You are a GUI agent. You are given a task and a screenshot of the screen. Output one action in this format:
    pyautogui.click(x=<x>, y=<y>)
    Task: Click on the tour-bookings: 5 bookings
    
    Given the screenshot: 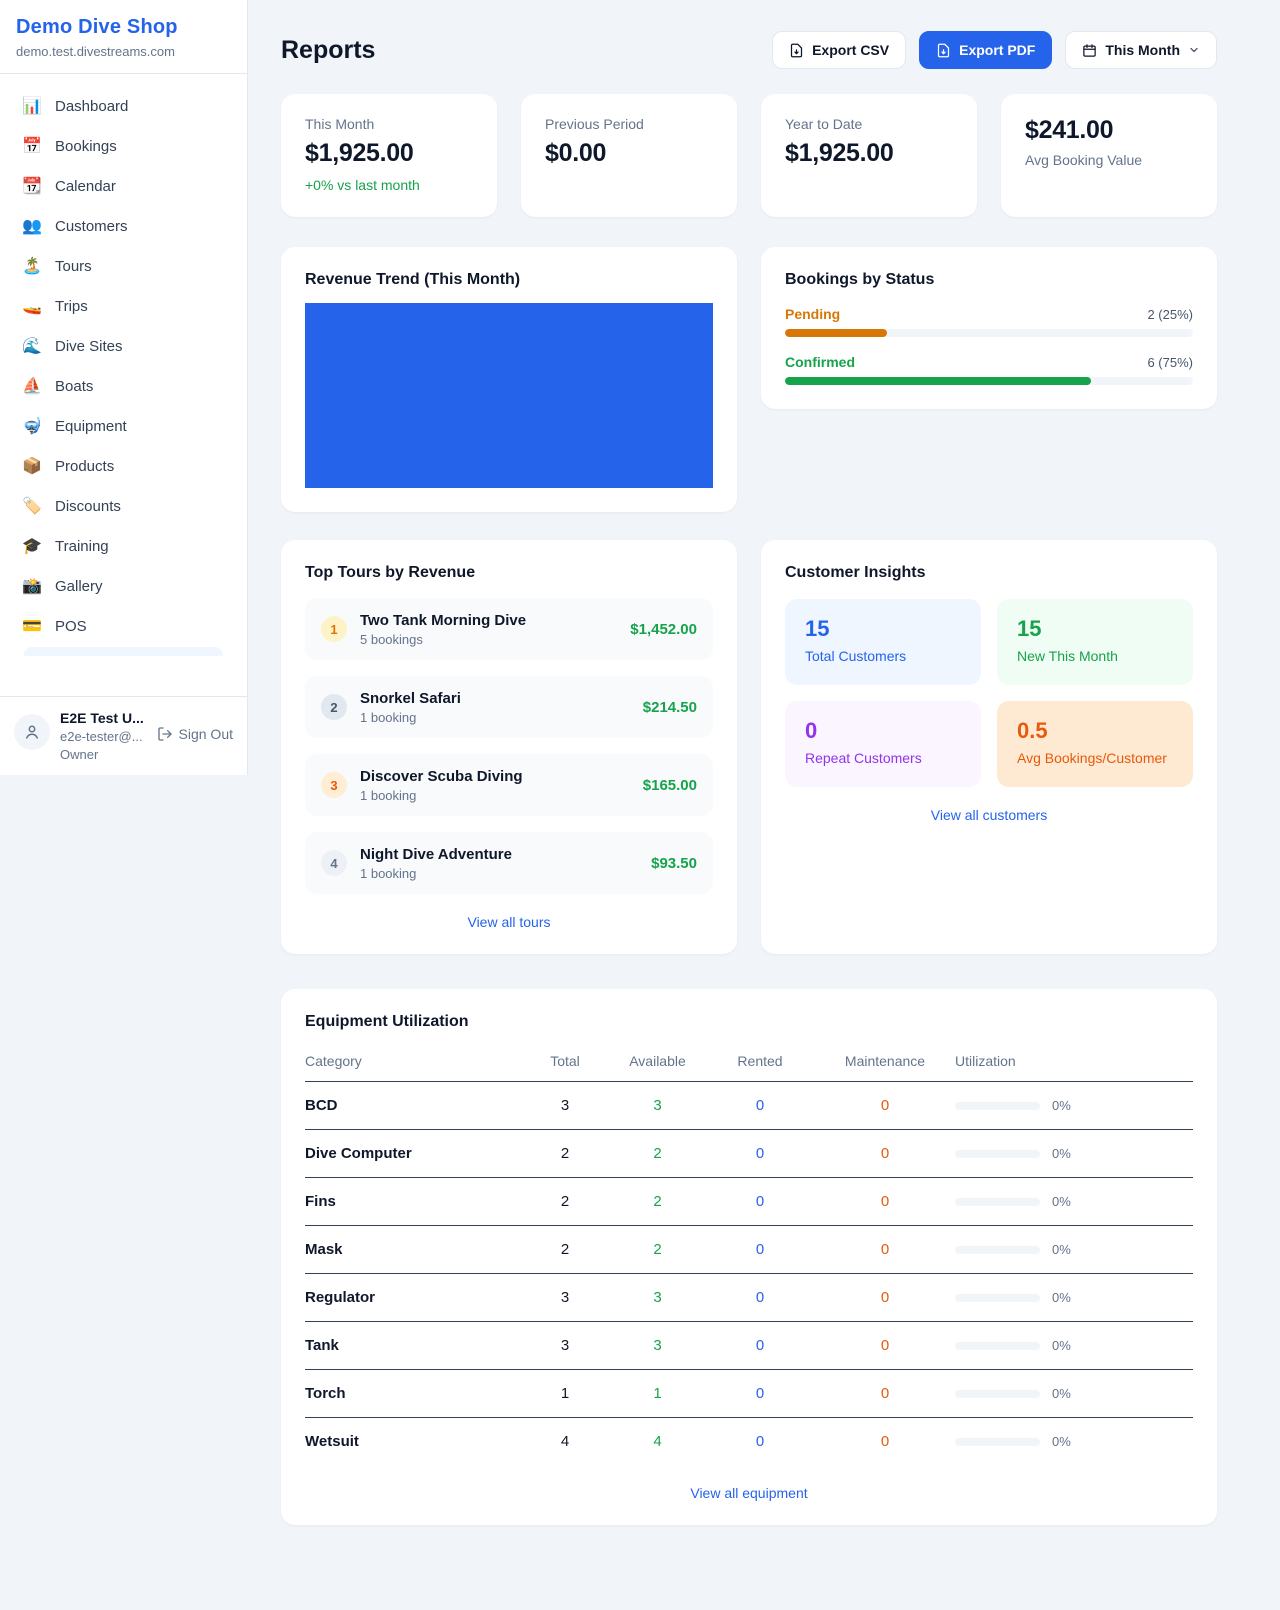 What is the action you would take?
    pyautogui.click(x=391, y=639)
    